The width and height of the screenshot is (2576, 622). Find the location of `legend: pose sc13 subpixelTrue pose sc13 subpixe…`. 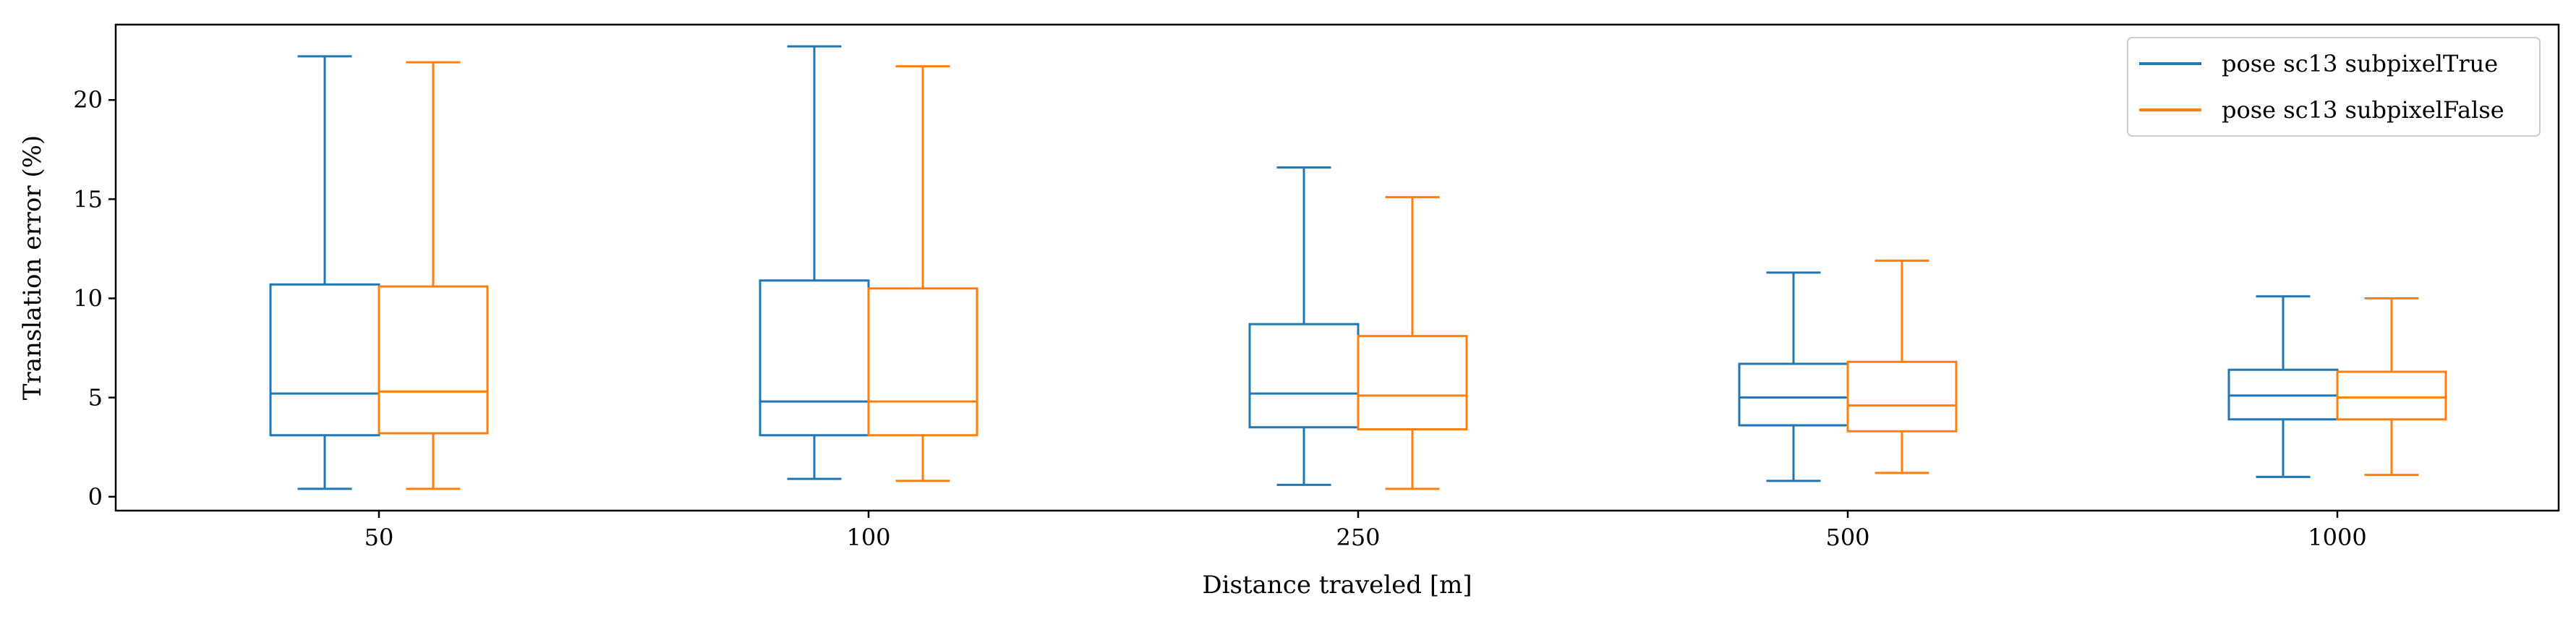

legend: pose sc13 subpixelTrue pose sc13 subpixe… is located at coordinates (2334, 87).